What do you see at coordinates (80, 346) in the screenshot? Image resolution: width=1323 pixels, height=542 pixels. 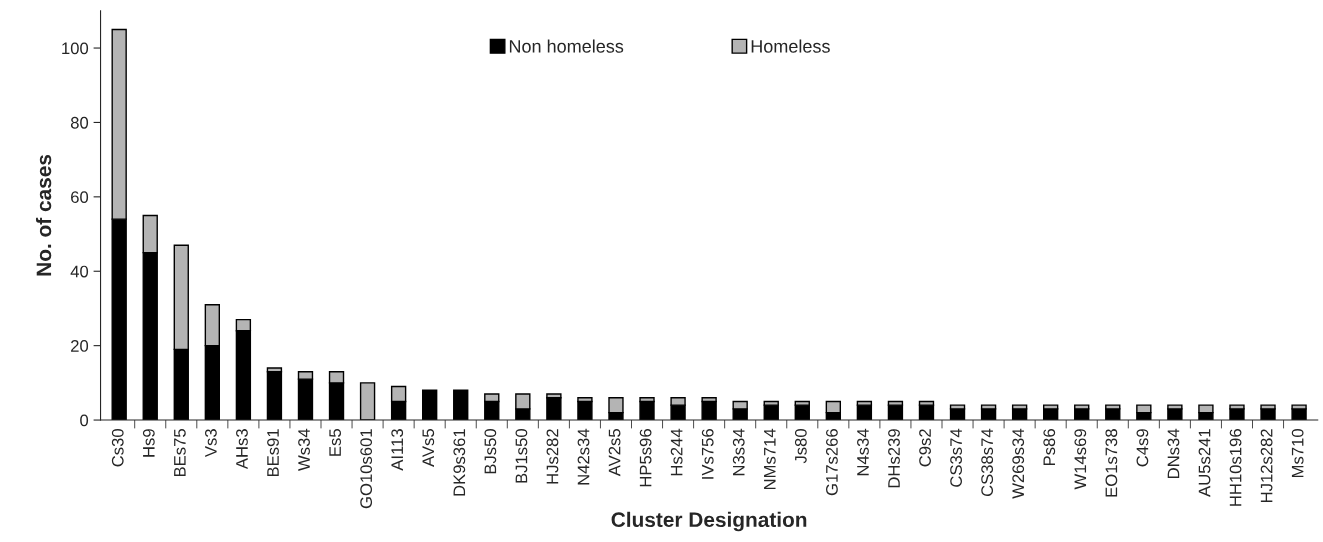 I see `y-tick-label: 20` at bounding box center [80, 346].